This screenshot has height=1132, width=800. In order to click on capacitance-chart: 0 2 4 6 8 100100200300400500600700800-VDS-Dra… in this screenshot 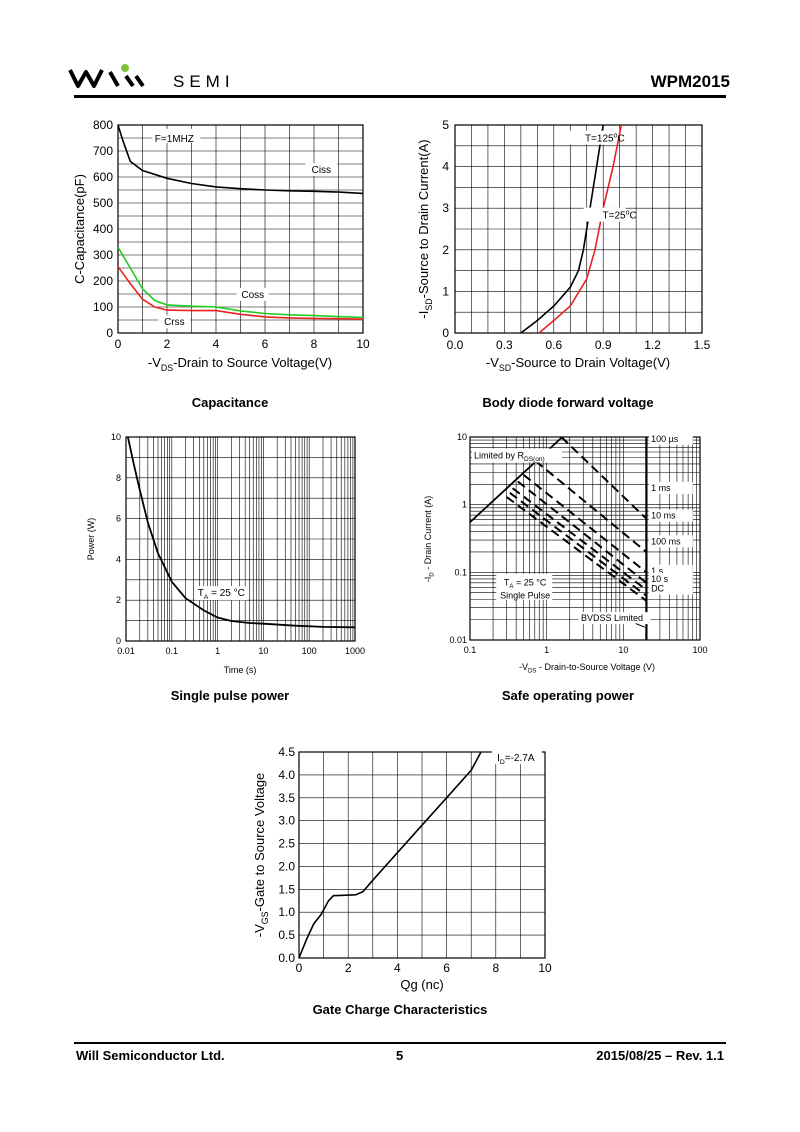, I will do `click(221, 245)`.